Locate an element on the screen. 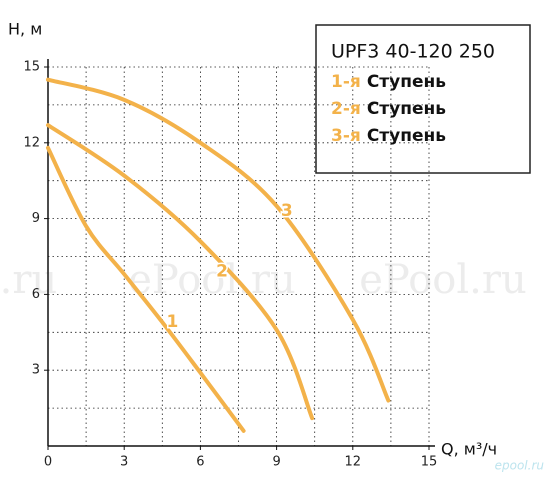  legend-prefix: 3-я is located at coordinates (346, 136).